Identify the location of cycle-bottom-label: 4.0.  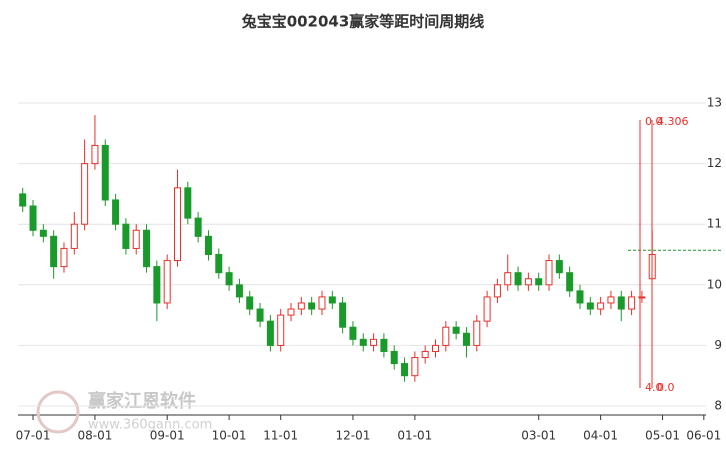
(654, 387).